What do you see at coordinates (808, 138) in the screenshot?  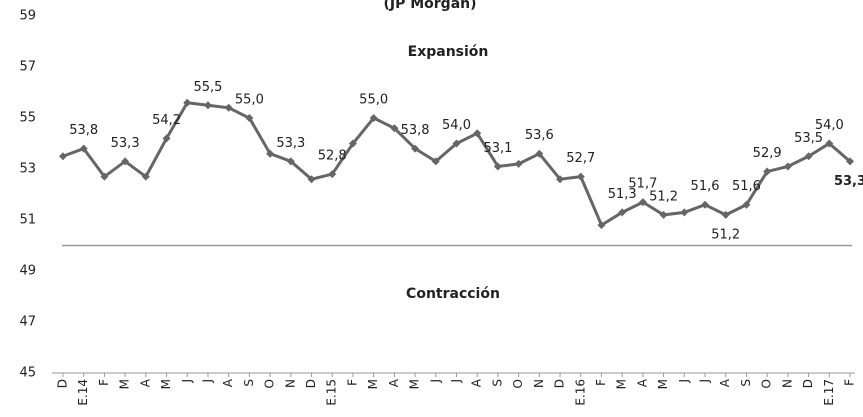 I see `data-label: 53,5` at bounding box center [808, 138].